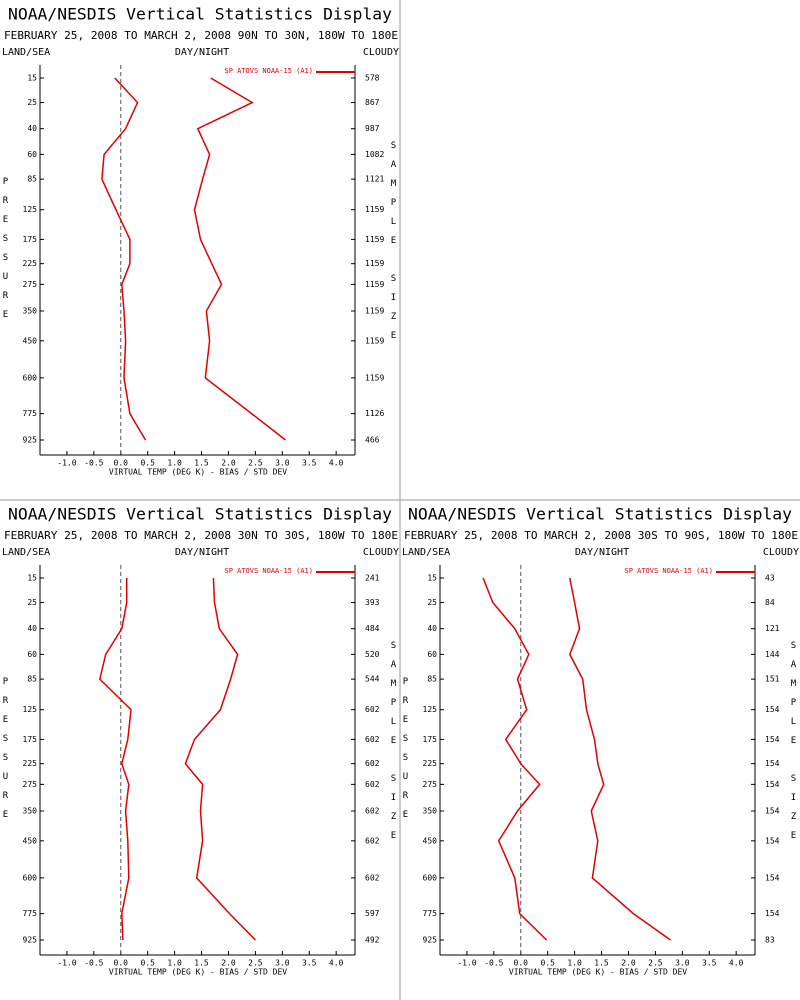 The image size is (800, 1000). What do you see at coordinates (372, 628) in the screenshot?
I see `sample-size: 484` at bounding box center [372, 628].